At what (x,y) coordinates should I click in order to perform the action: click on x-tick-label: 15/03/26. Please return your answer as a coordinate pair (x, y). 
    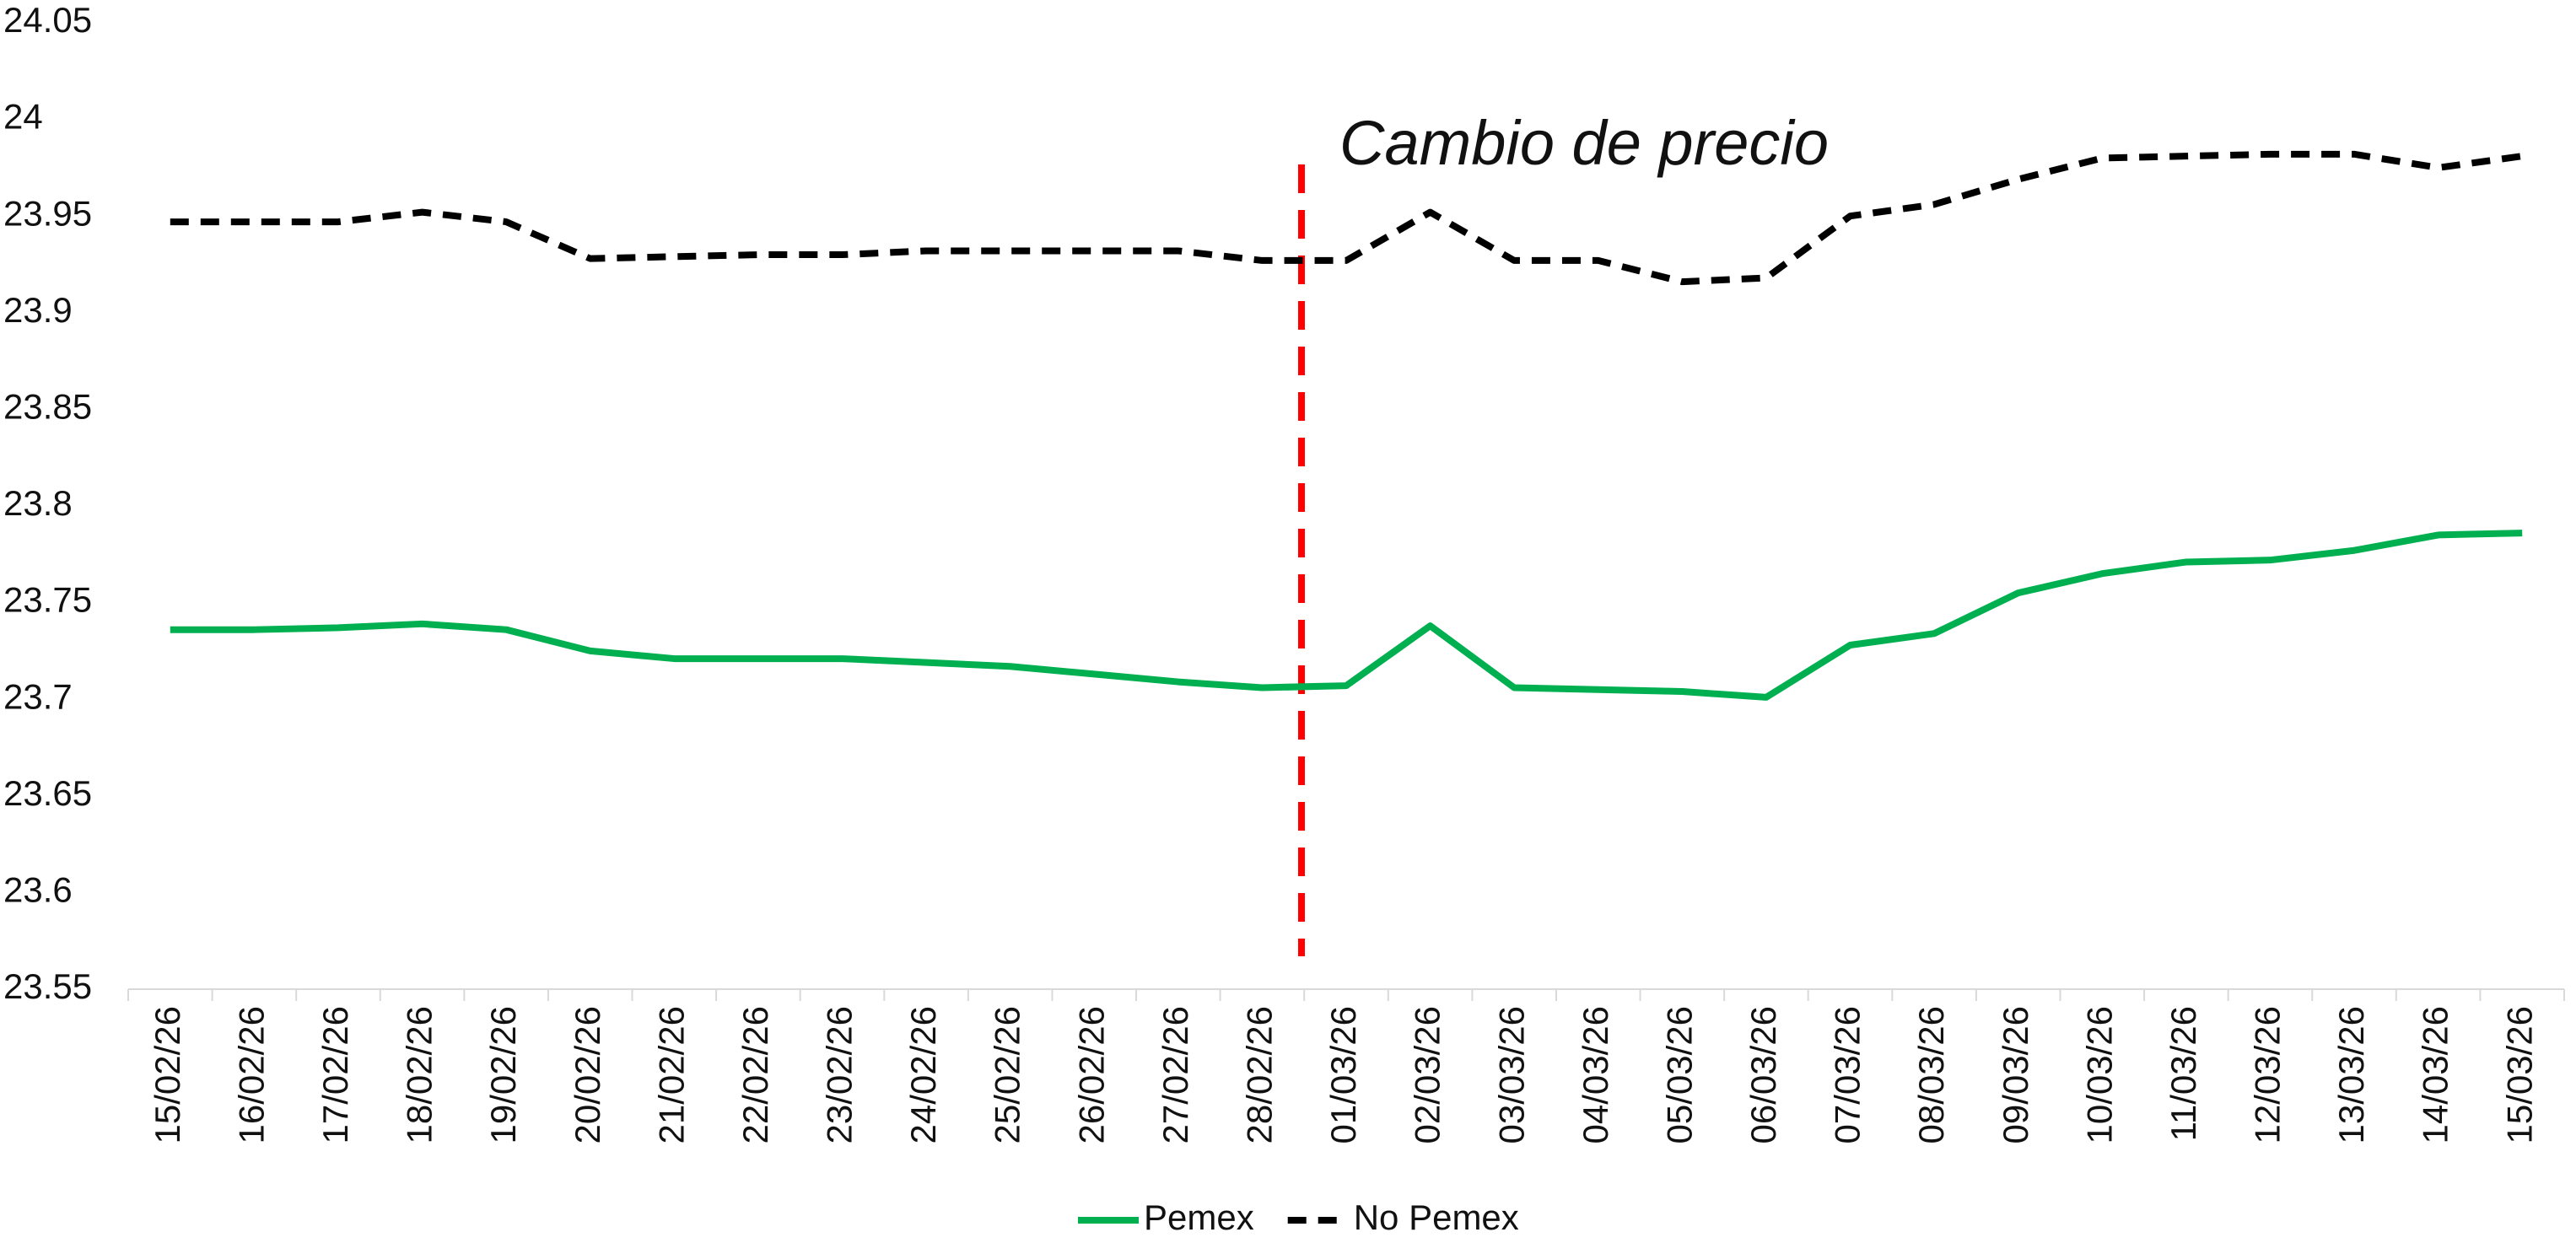
    Looking at the image, I should click on (2519, 1075).